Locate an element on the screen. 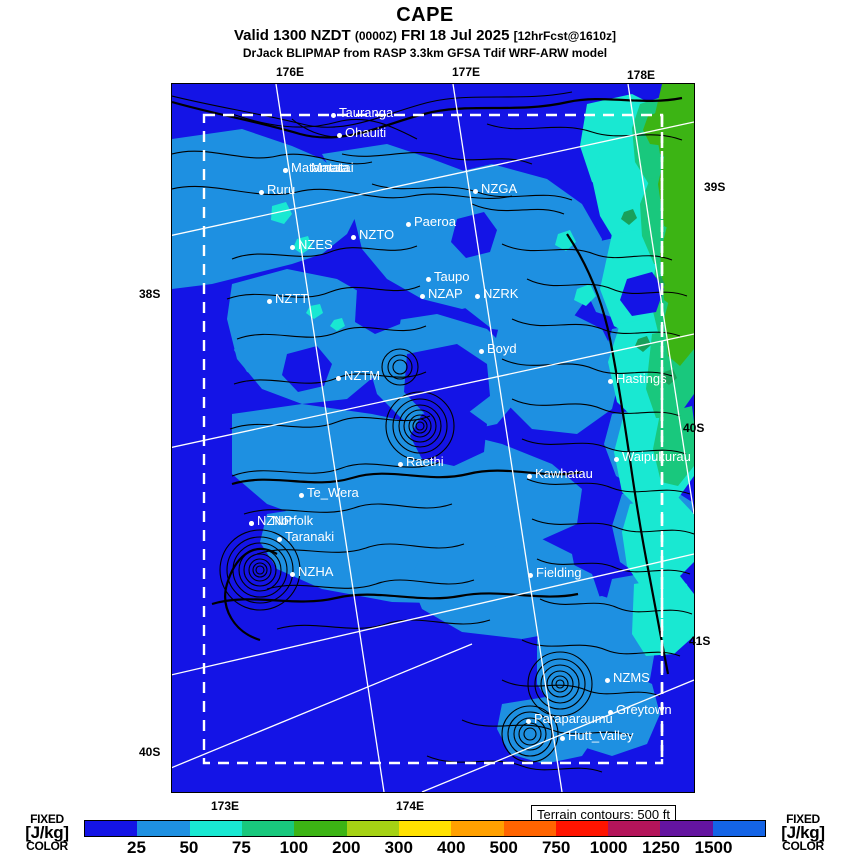 The height and width of the screenshot is (860, 850). station-label: Raethi is located at coordinates (425, 461).